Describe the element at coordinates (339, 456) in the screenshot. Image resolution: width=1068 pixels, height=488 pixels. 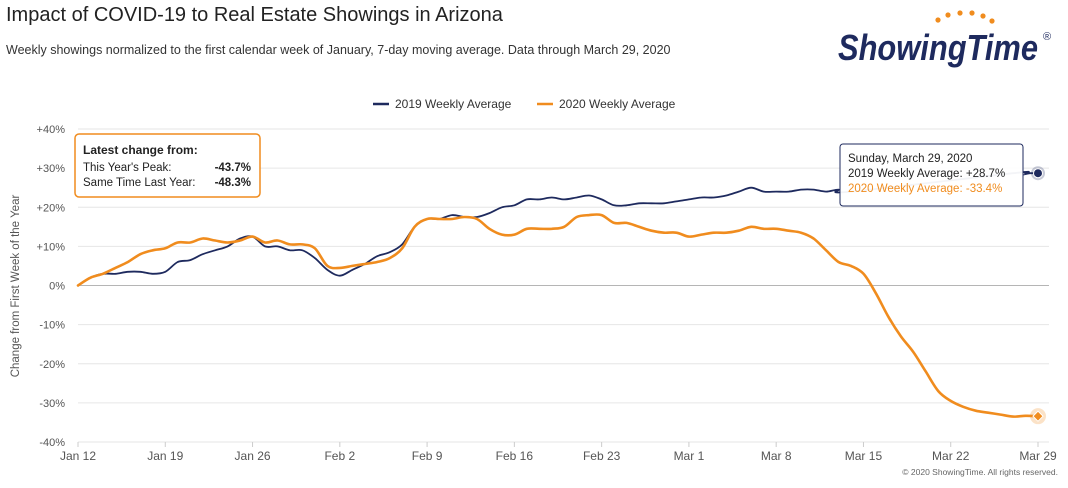
I see `x-tick-label: Feb 2` at that location.